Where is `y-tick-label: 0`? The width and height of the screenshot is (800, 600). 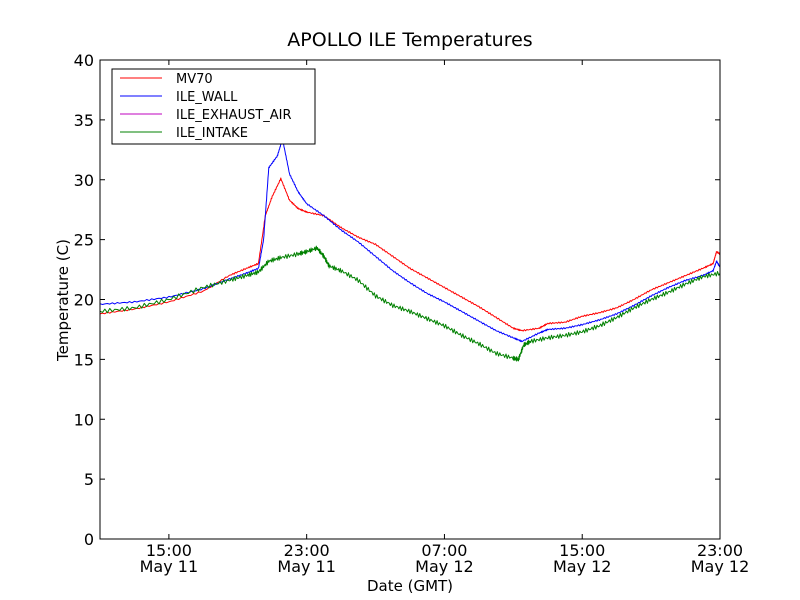 y-tick-label: 0 is located at coordinates (89, 539).